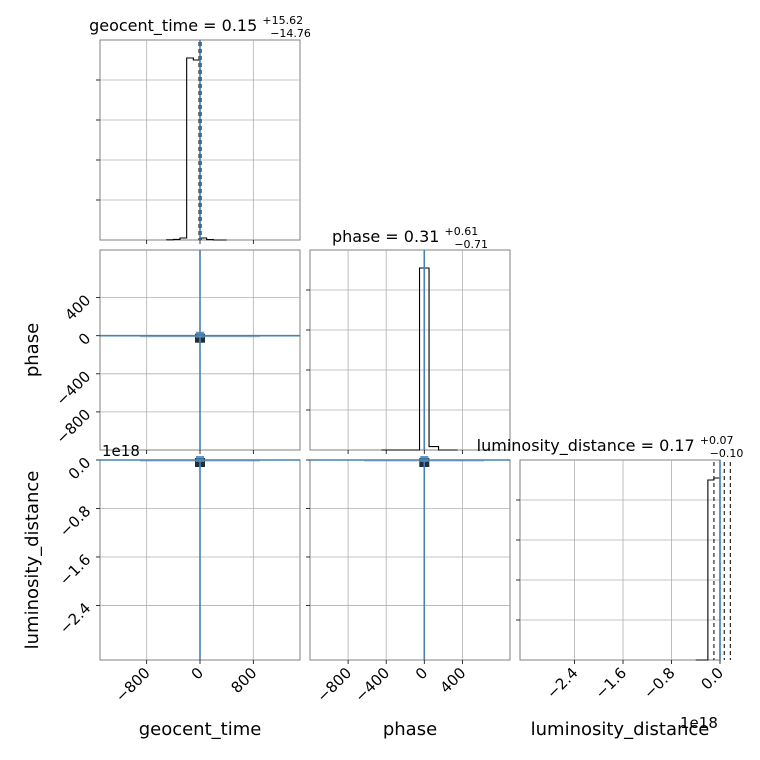 Image resolution: width=760 pixels, height=760 pixels. I want to click on x-tick-label: −0.8, so click(659, 683).